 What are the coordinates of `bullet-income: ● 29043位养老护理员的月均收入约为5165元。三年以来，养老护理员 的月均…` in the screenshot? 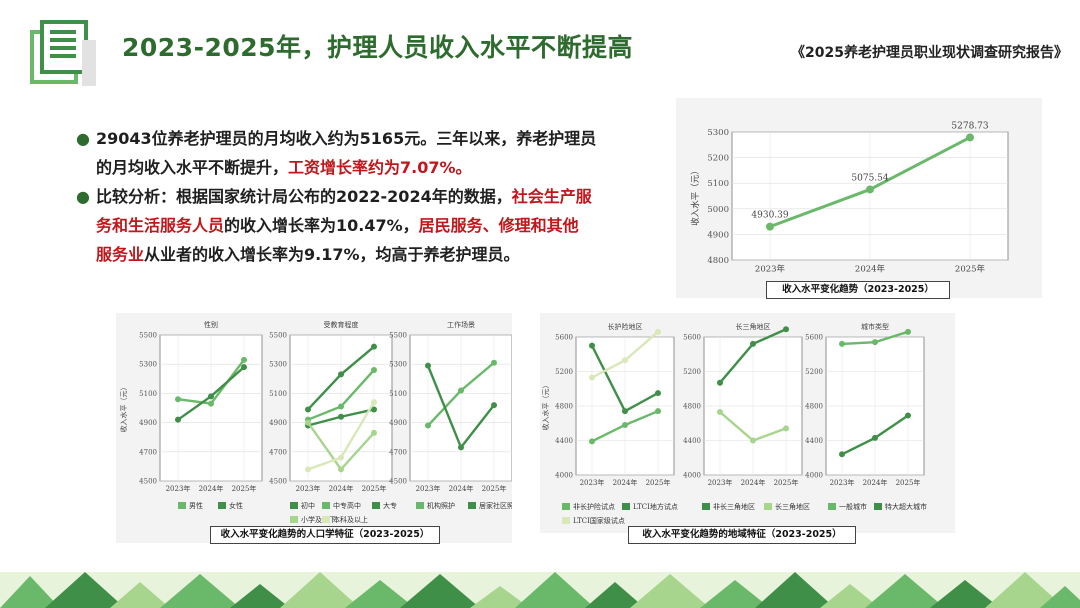 It's located at (366, 153).